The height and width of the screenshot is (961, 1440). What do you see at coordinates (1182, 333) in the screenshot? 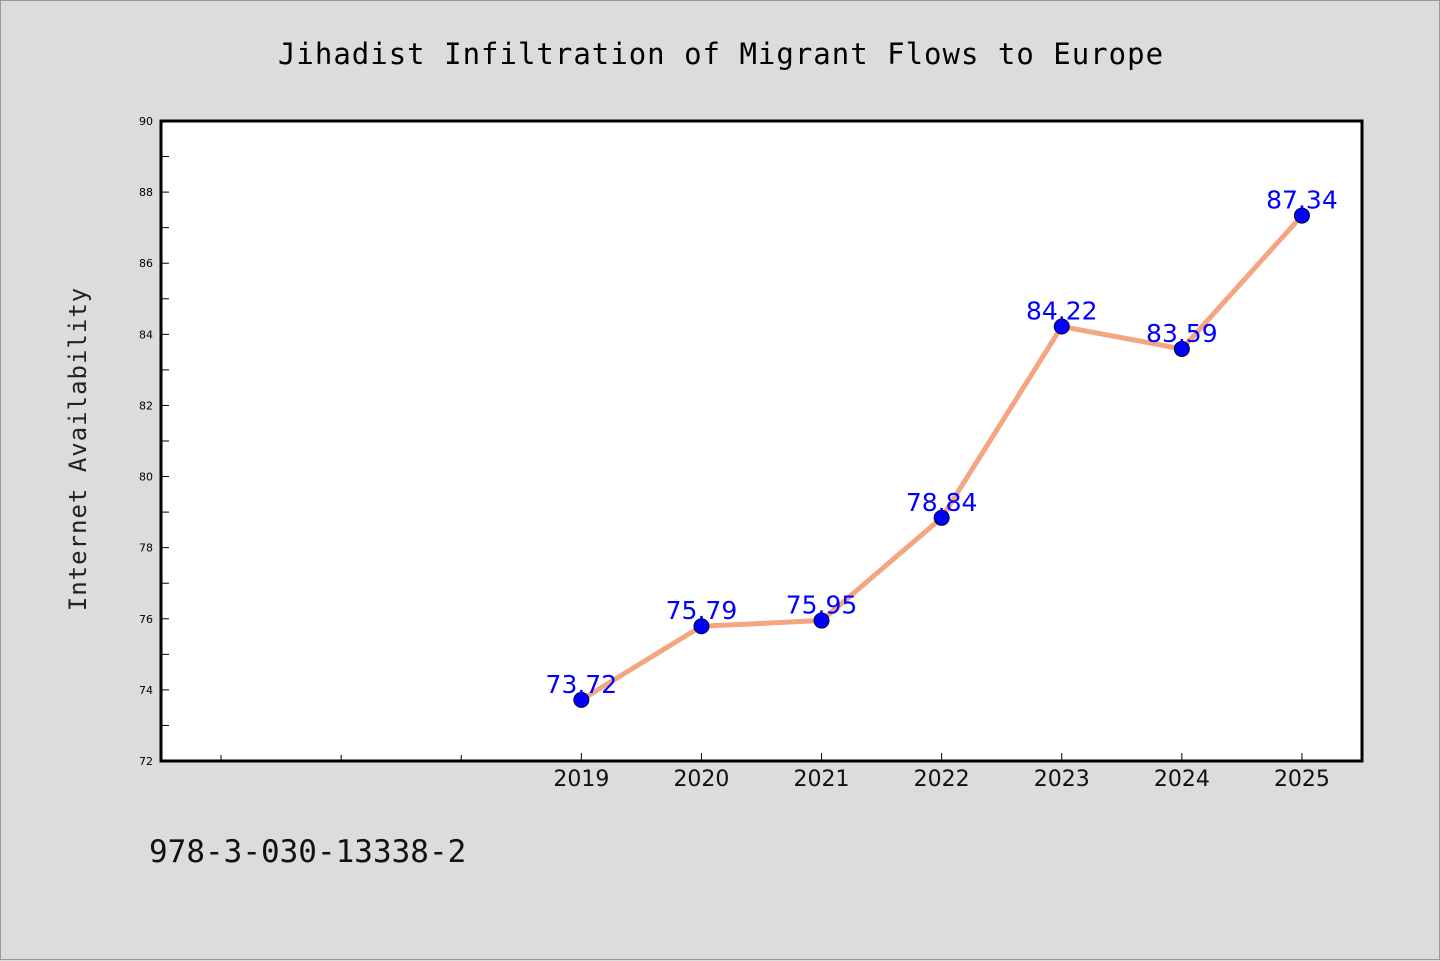
I see `data-label: 83.59` at bounding box center [1182, 333].